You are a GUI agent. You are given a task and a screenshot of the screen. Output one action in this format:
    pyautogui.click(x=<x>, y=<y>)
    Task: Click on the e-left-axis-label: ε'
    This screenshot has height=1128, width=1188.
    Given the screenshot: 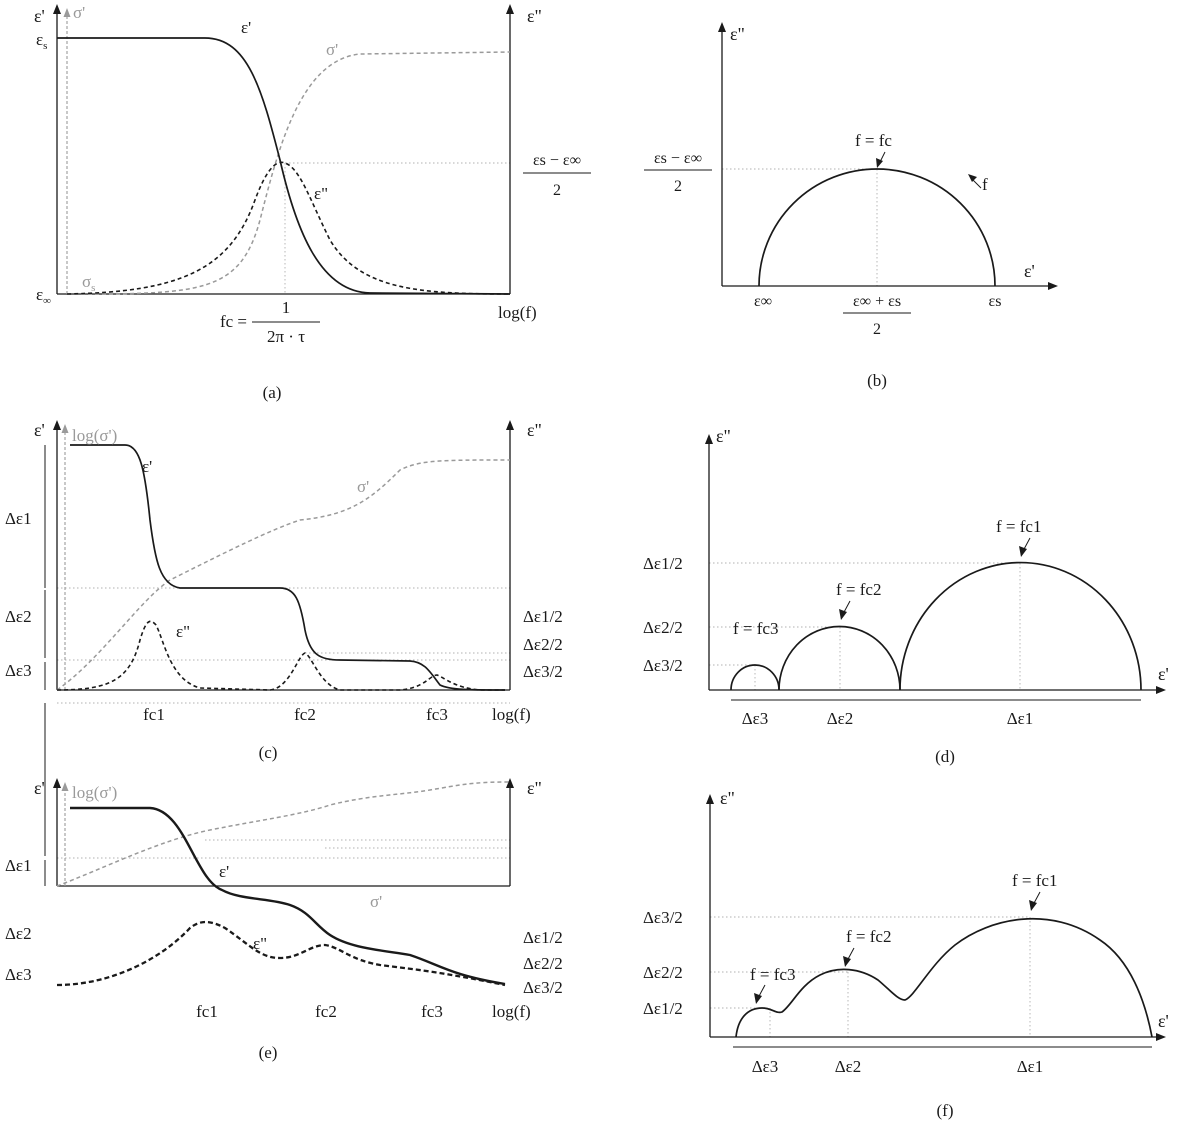 What is the action you would take?
    pyautogui.click(x=39, y=788)
    